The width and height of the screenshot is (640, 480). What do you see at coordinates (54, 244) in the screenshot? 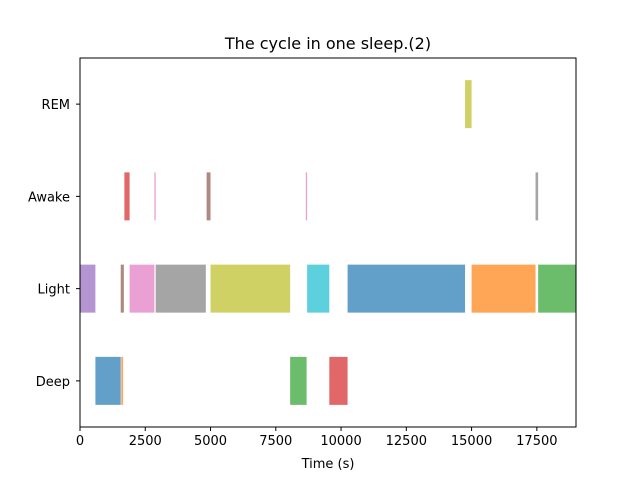
I see `y-axis: Deep Light Awake REM` at bounding box center [54, 244].